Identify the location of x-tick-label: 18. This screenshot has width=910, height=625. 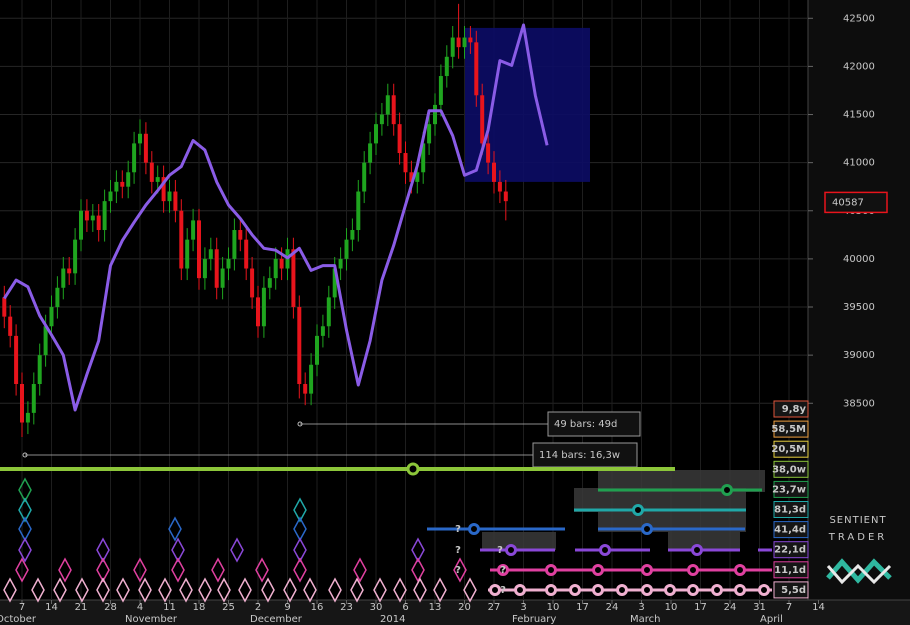
(199, 607).